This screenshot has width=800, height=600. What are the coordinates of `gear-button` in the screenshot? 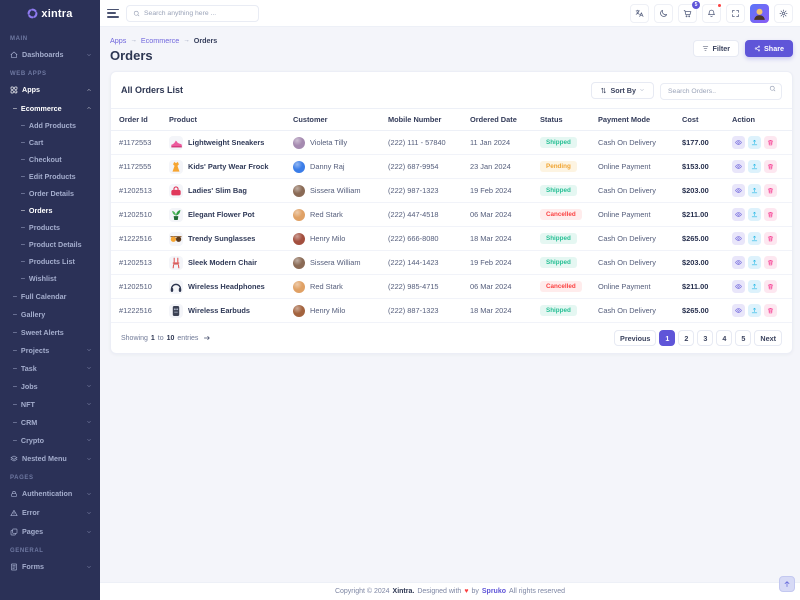 It's located at (783, 13).